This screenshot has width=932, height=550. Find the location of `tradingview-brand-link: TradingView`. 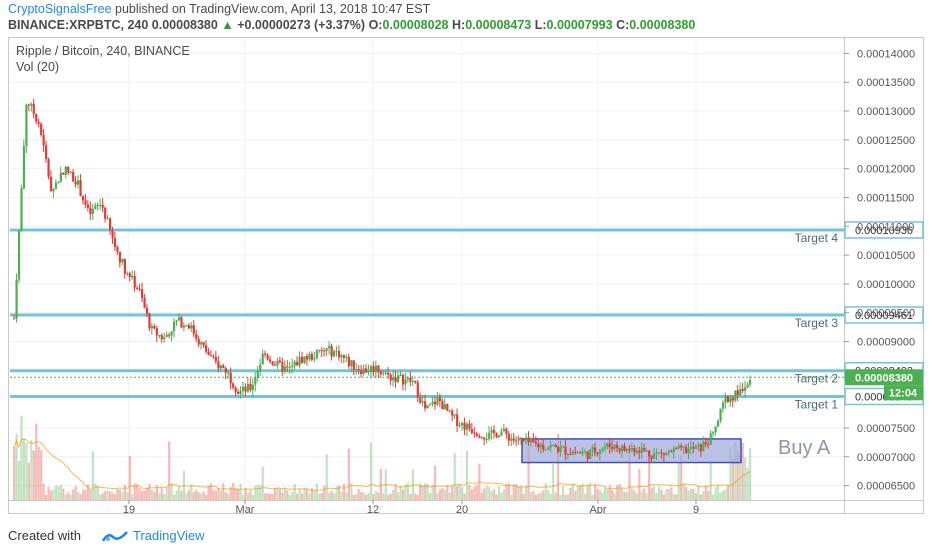

tradingview-brand-link: TradingView is located at coordinates (169, 535).